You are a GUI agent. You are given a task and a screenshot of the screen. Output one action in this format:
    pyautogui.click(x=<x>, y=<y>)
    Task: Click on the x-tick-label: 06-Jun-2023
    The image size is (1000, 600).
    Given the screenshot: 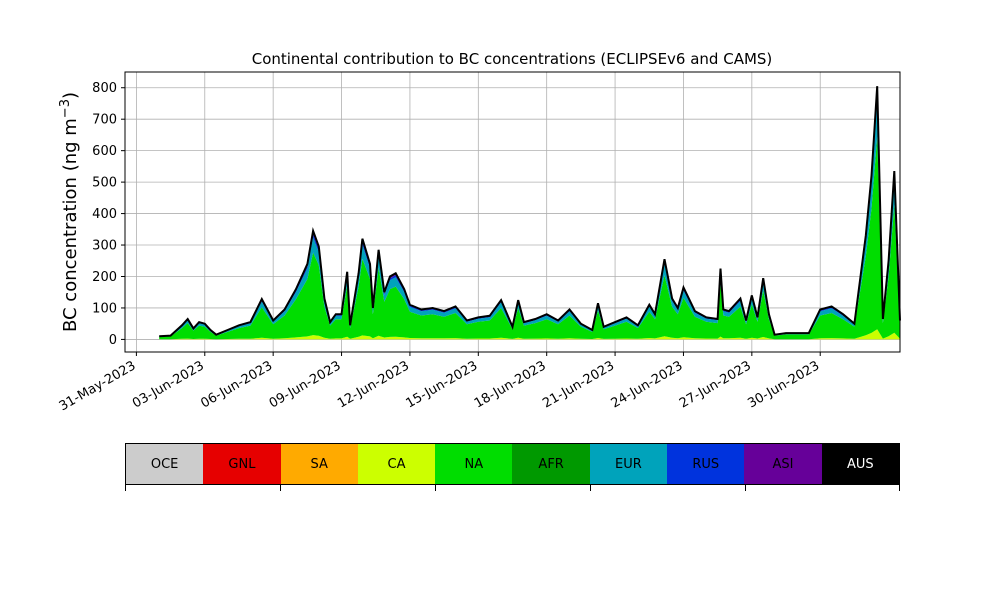 What is the action you would take?
    pyautogui.click(x=236, y=384)
    